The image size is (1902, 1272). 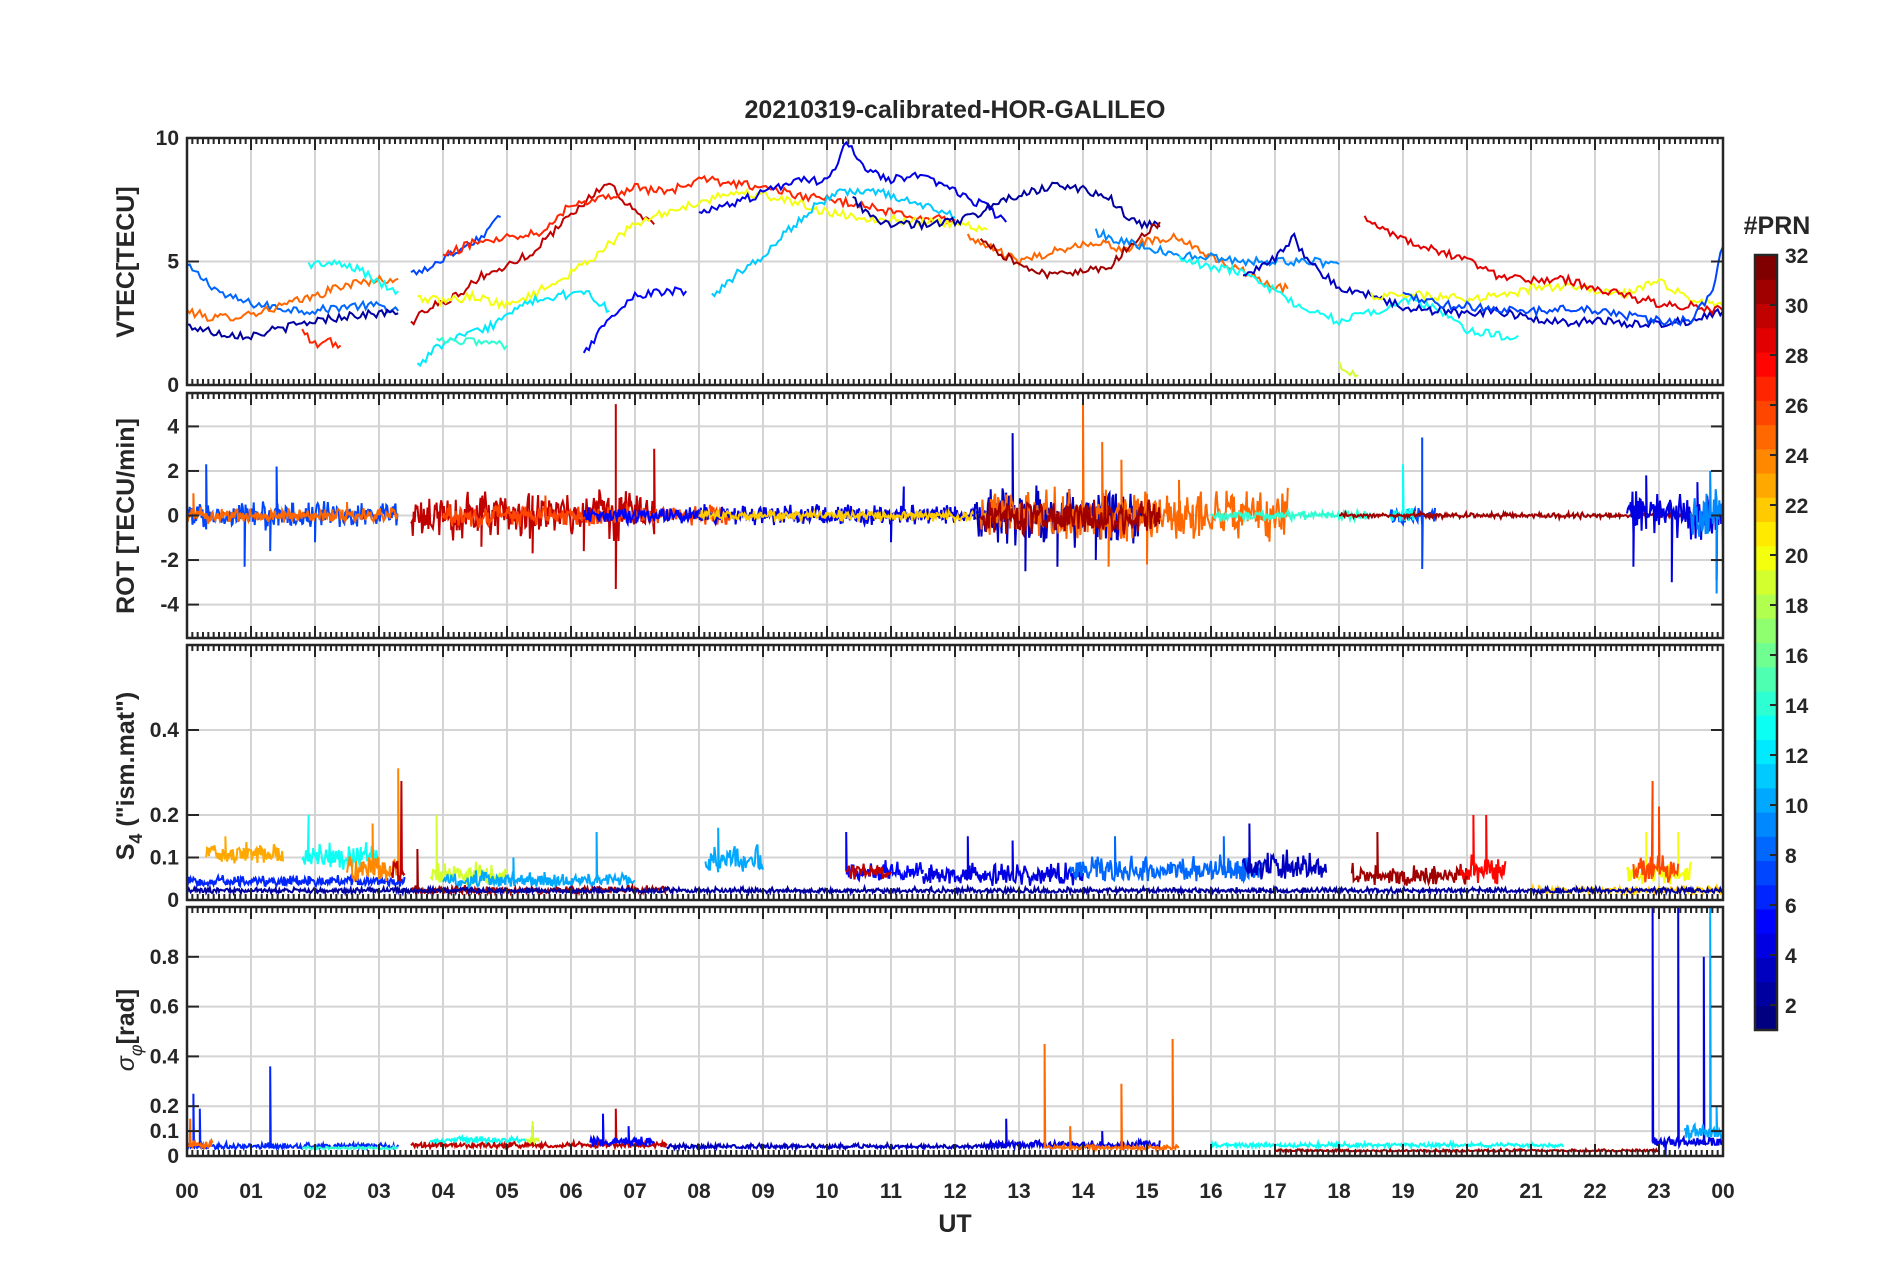 What do you see at coordinates (1797, 606) in the screenshot?
I see `colorbar-tick-label: 18` at bounding box center [1797, 606].